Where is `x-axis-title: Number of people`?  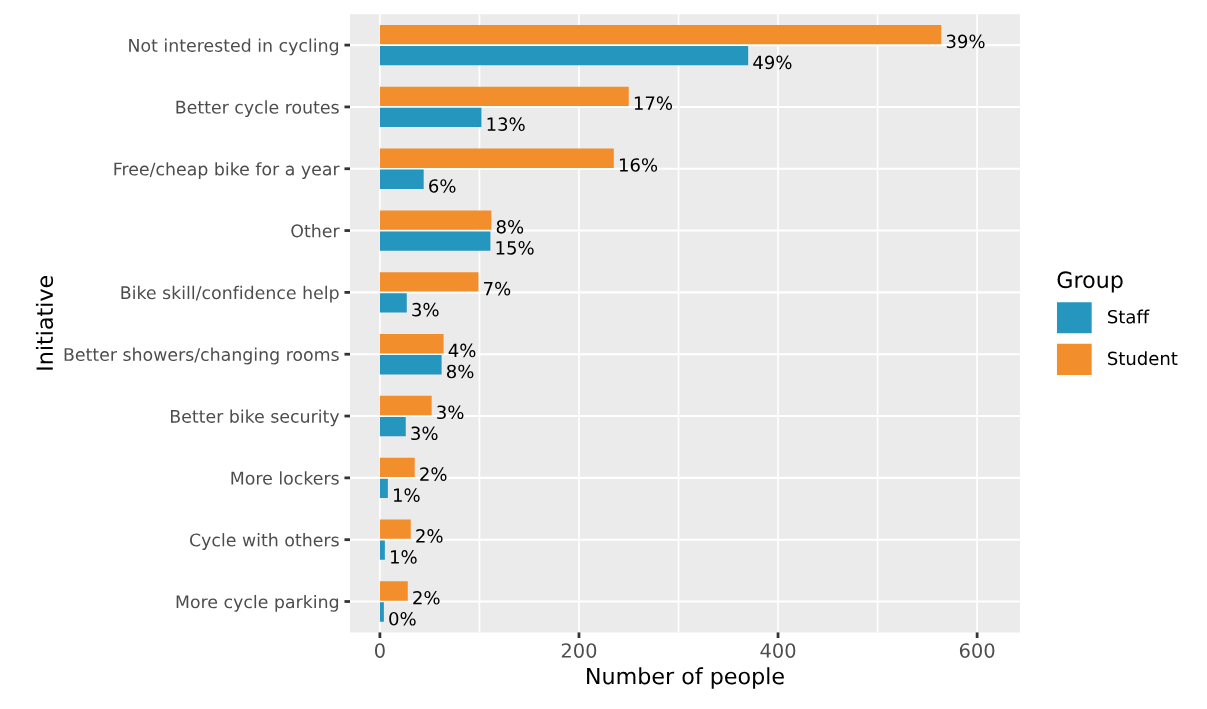
x-axis-title: Number of people is located at coordinates (685, 678).